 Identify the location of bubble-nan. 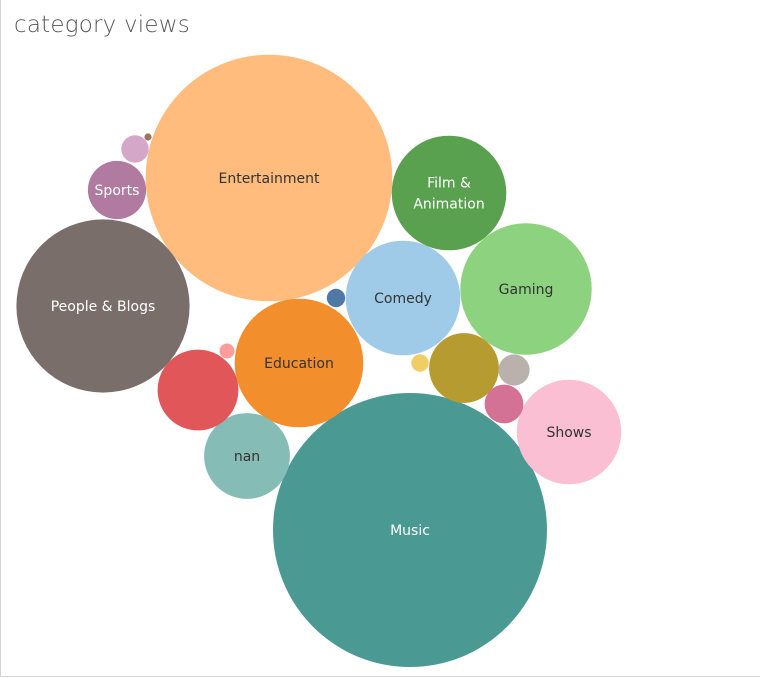
(247, 456).